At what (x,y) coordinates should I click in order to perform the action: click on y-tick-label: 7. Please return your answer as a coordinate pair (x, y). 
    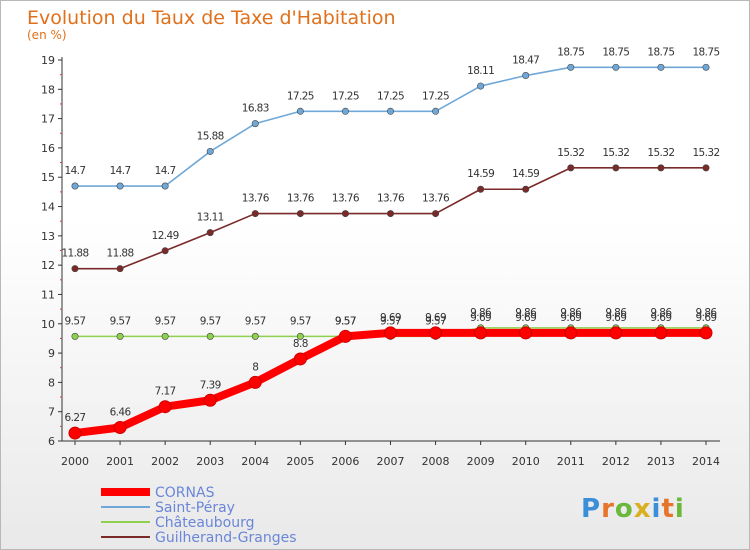
    Looking at the image, I should click on (51, 412).